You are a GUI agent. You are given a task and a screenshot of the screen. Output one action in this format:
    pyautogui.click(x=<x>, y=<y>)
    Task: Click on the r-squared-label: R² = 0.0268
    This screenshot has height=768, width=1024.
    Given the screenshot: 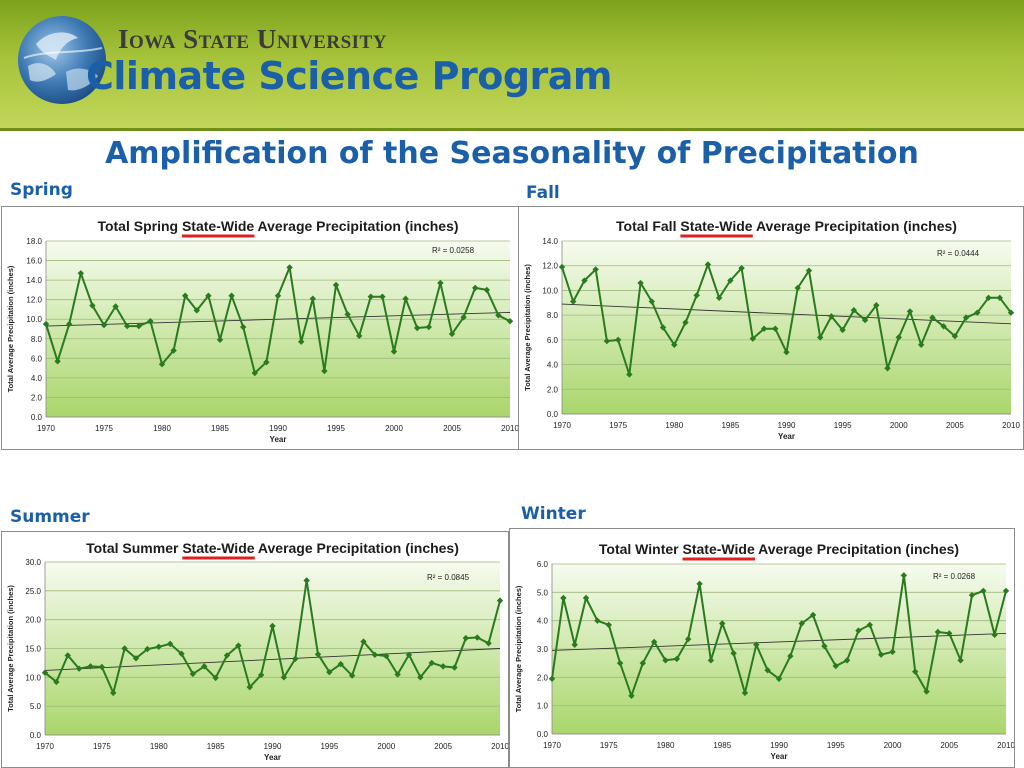 What is the action you would take?
    pyautogui.click(x=954, y=576)
    